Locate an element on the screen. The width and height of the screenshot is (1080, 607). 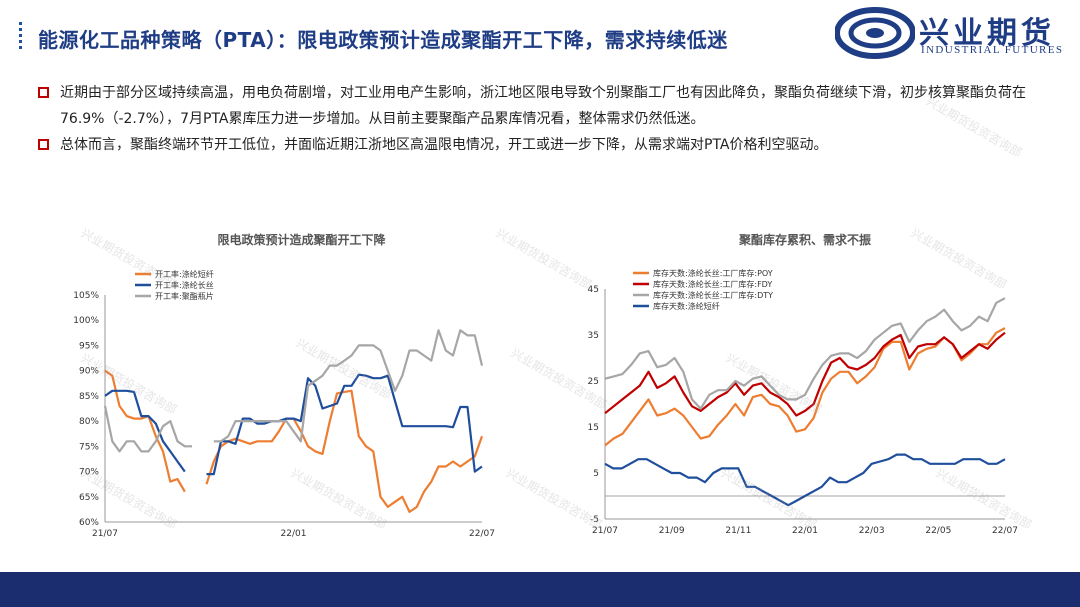
legend-label: 开工率:涤纶短纤 is located at coordinates (184, 274).